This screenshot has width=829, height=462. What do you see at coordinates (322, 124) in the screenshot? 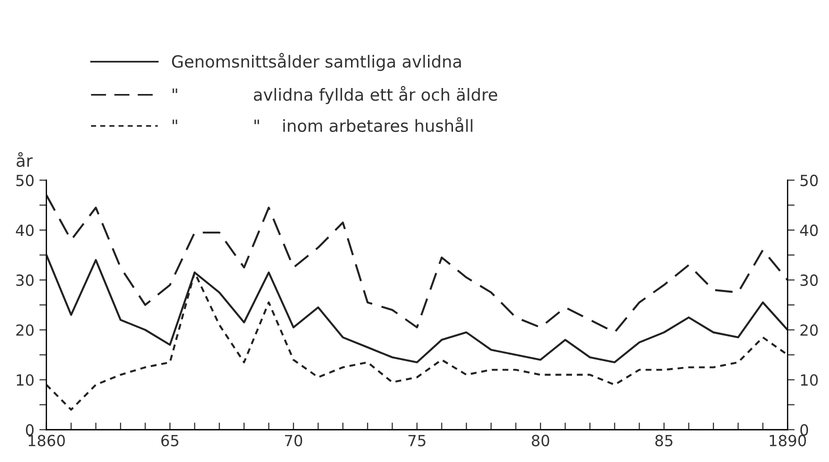
I see `legend-label: " " inom arbetares hushåll` at bounding box center [322, 124].